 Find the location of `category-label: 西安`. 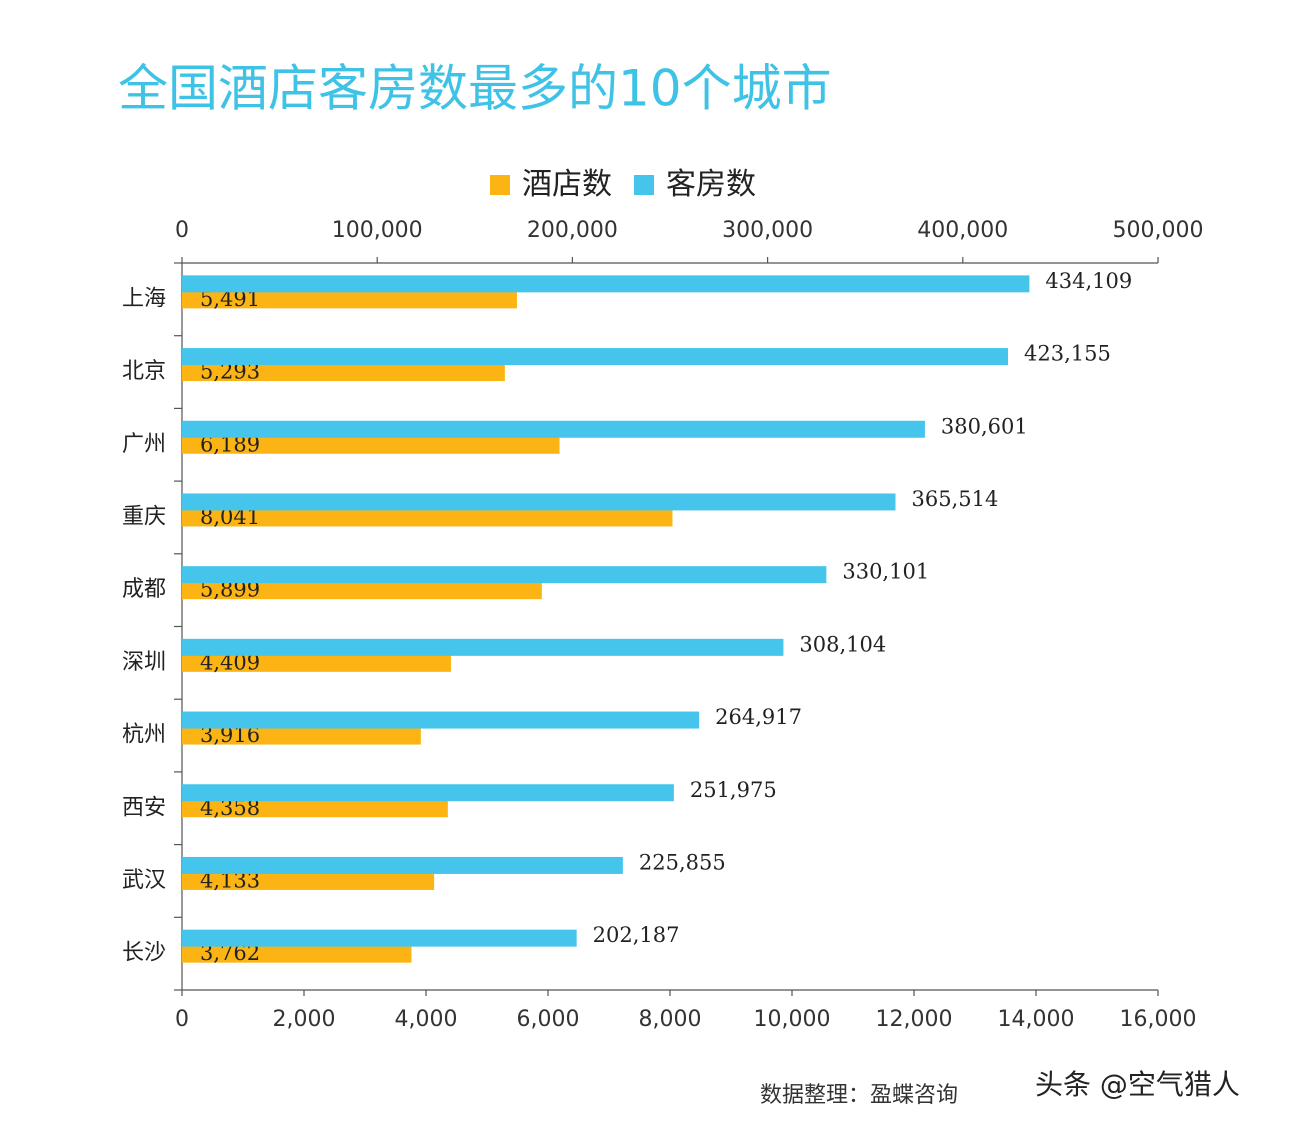

category-label: 西安 is located at coordinates (144, 807).